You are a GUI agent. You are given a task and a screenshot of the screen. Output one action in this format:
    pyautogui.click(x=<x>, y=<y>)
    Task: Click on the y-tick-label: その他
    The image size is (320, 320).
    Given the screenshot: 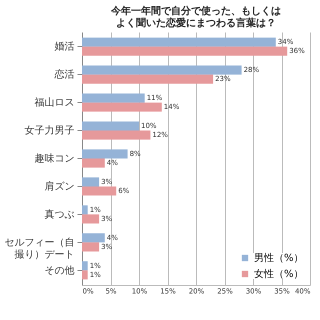 What is the action you would take?
    pyautogui.click(x=59, y=270)
    